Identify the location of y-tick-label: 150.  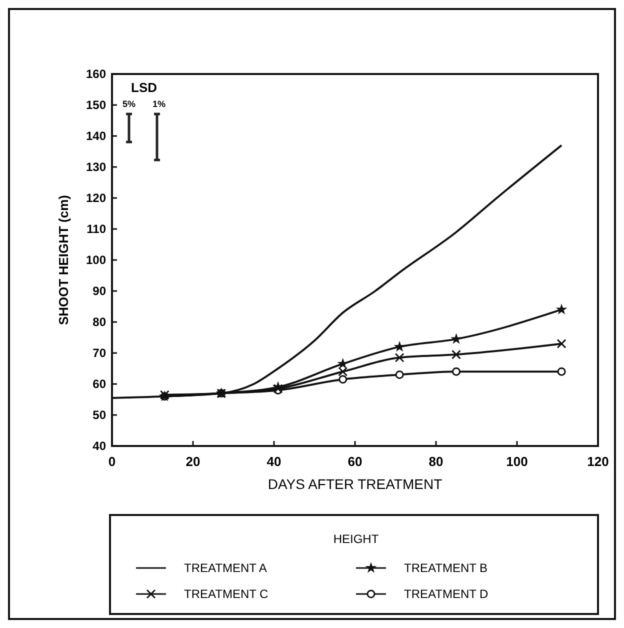
(96, 105).